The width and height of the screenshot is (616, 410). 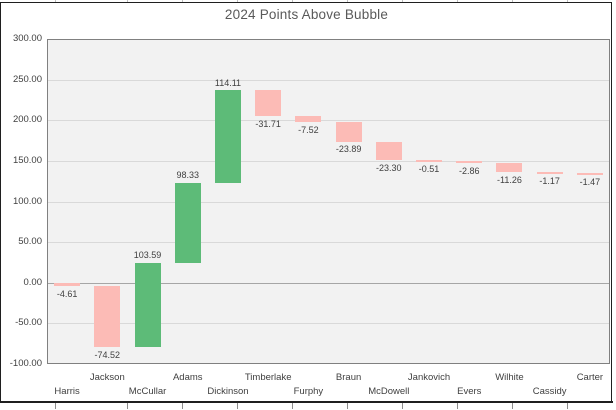 What do you see at coordinates (187, 377) in the screenshot?
I see `x-axis-label-adams: Adams` at bounding box center [187, 377].